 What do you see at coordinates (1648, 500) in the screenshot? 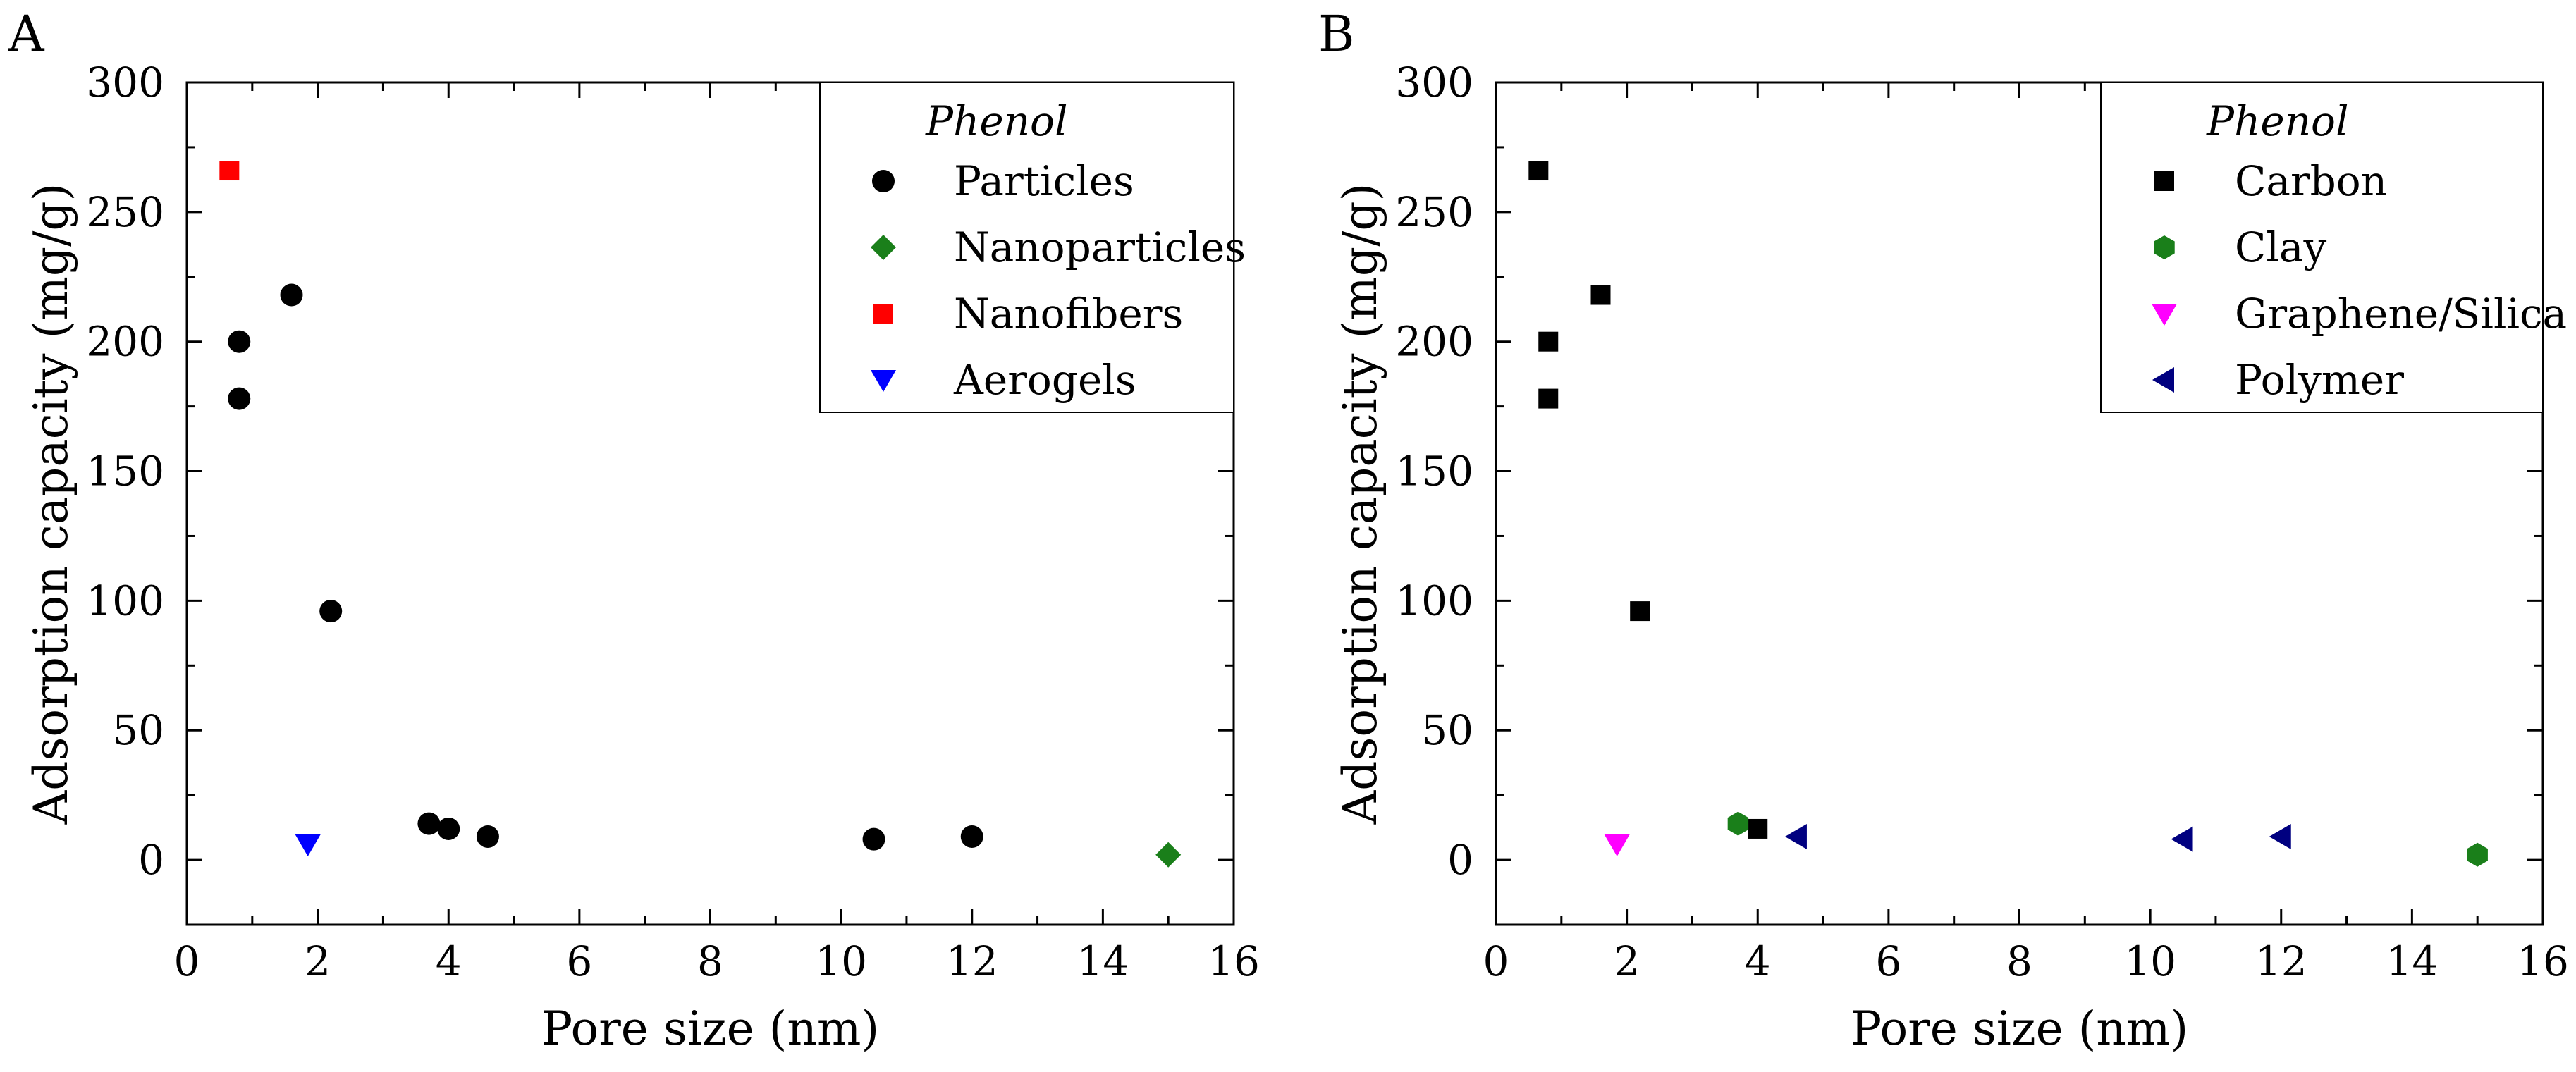
I see `series-carbon` at bounding box center [1648, 500].